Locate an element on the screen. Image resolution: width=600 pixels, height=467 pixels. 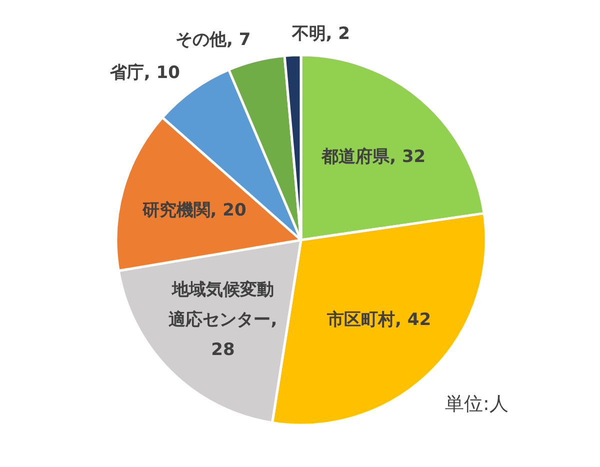
annotation: 単位:人 is located at coordinates (476, 404).